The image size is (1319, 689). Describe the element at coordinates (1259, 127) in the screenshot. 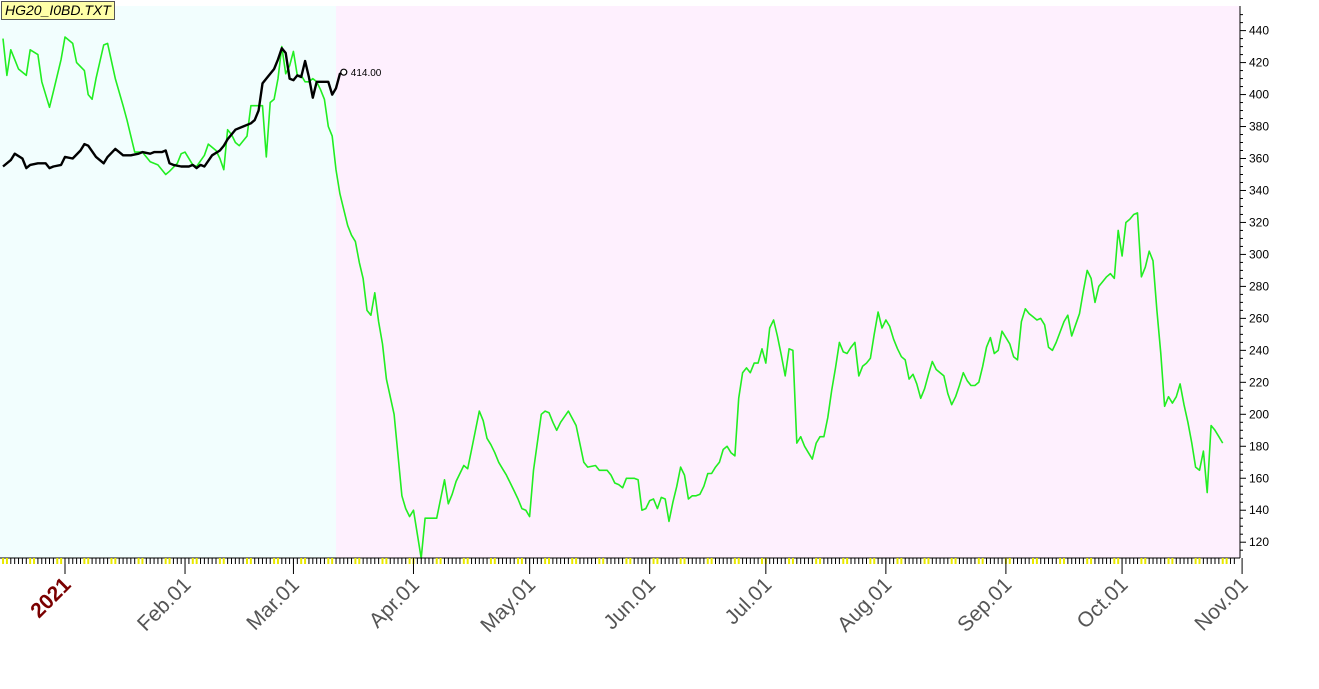

I see `y-tick-label: 380` at that location.